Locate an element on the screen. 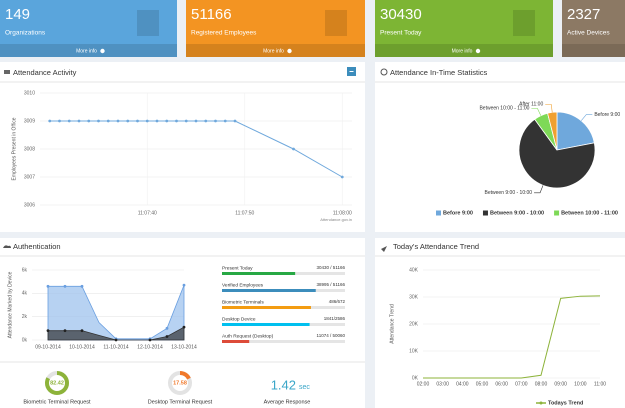  x-tick-label: 09-10-2014 is located at coordinates (48, 347).